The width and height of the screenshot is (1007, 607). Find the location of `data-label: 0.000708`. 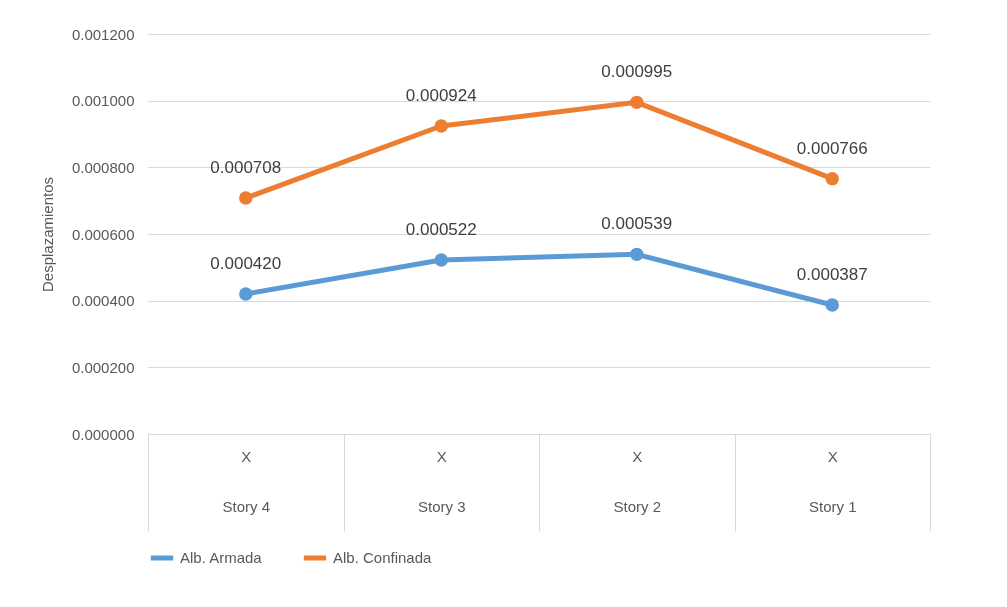

data-label: 0.000708 is located at coordinates (246, 167).